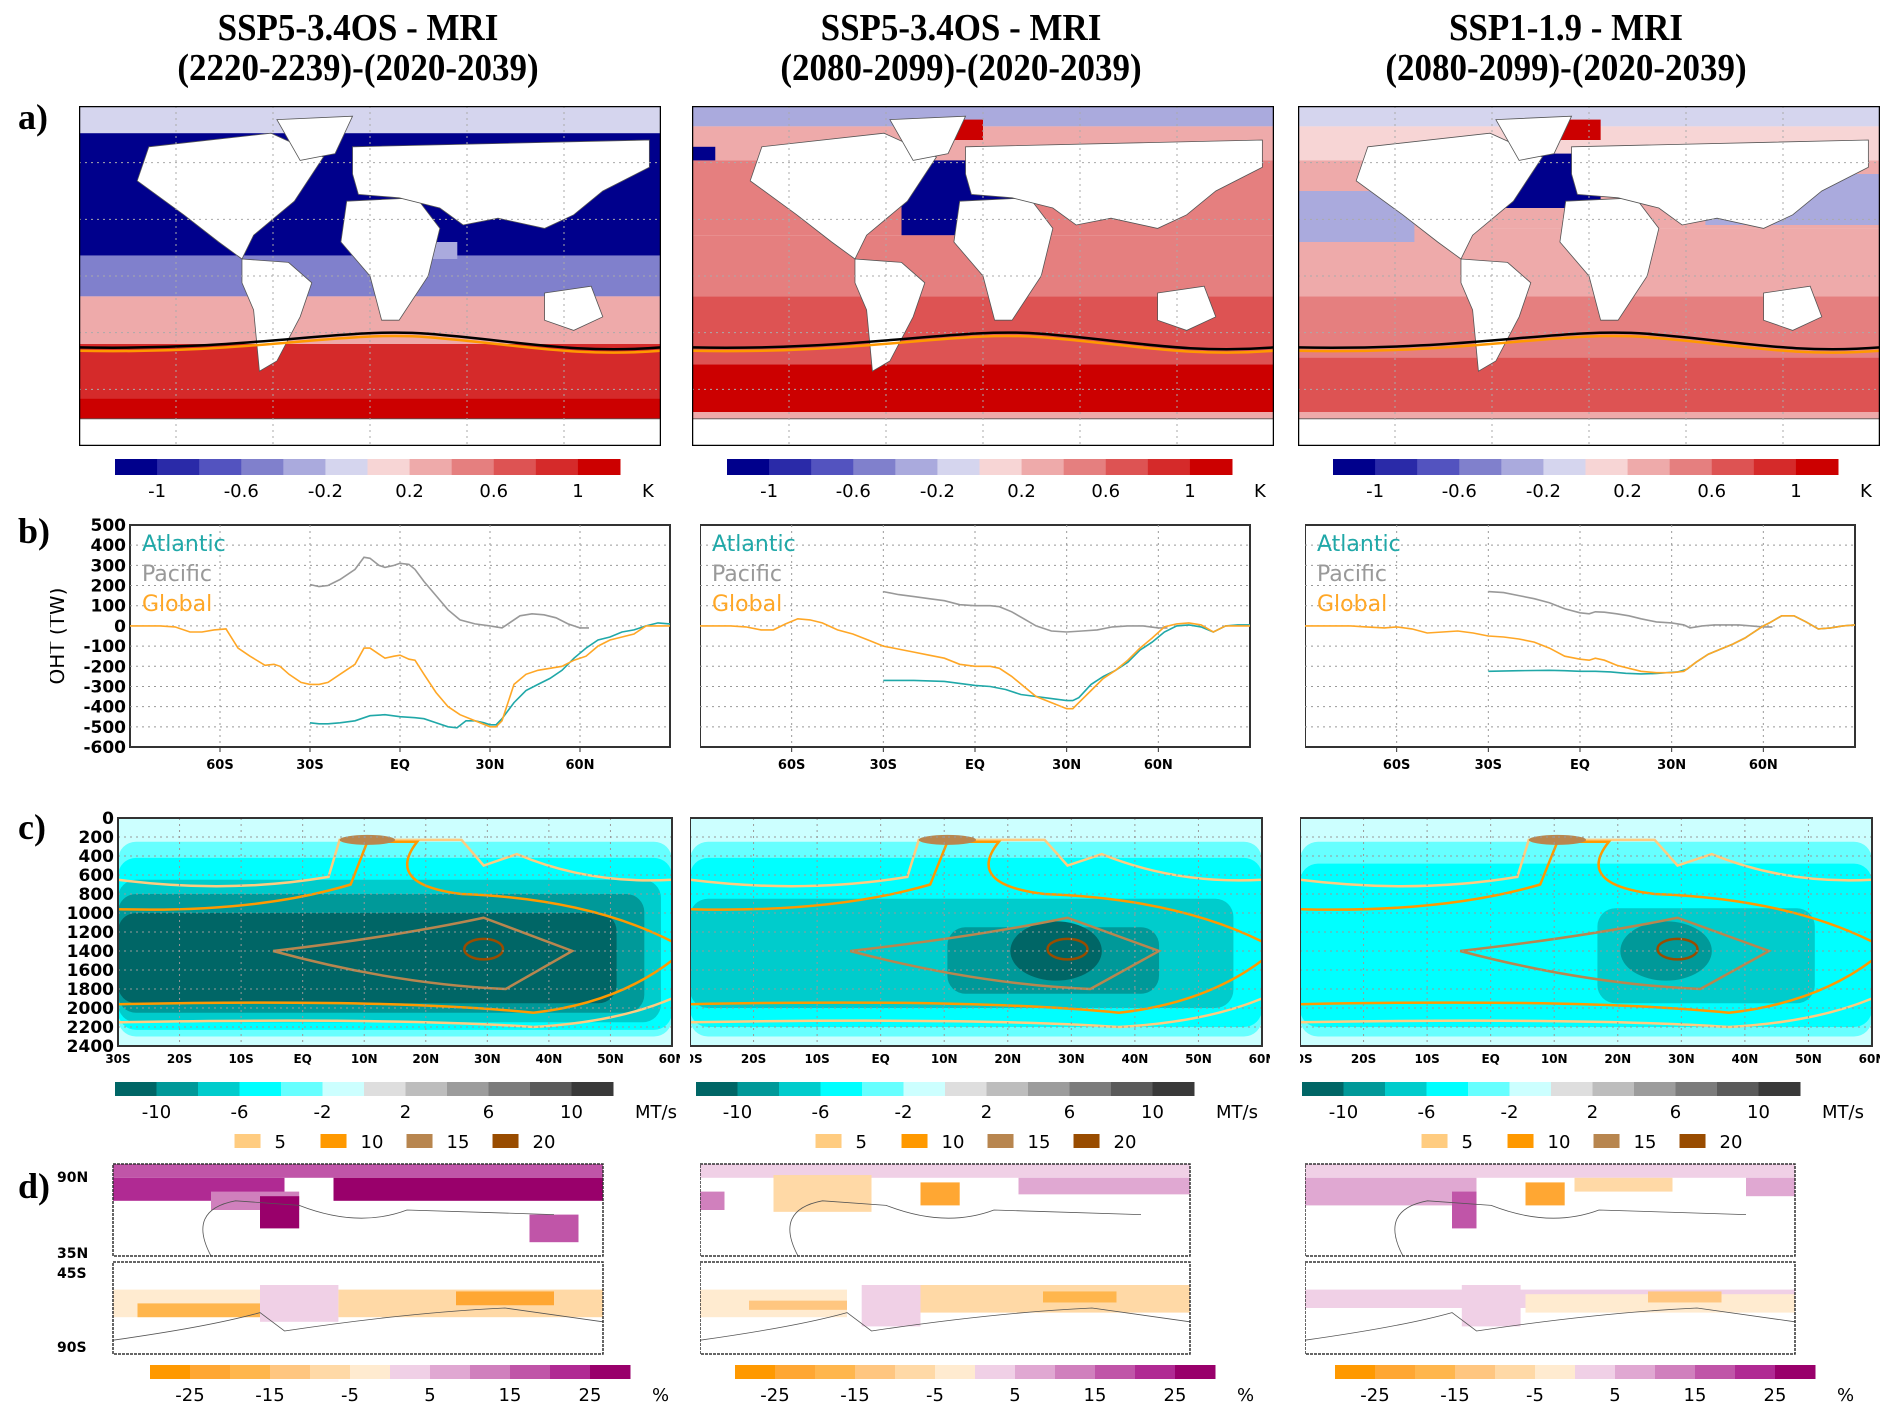 This screenshot has width=1892, height=1408. I want to click on colorbar-tick-label: 2, so click(405, 1112).